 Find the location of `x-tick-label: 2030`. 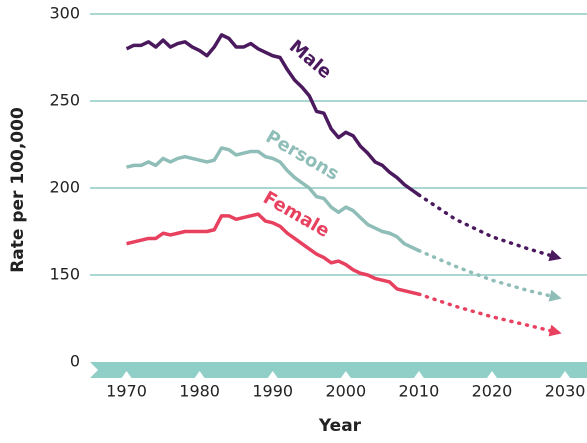

x-tick-label: 2030 is located at coordinates (565, 391).